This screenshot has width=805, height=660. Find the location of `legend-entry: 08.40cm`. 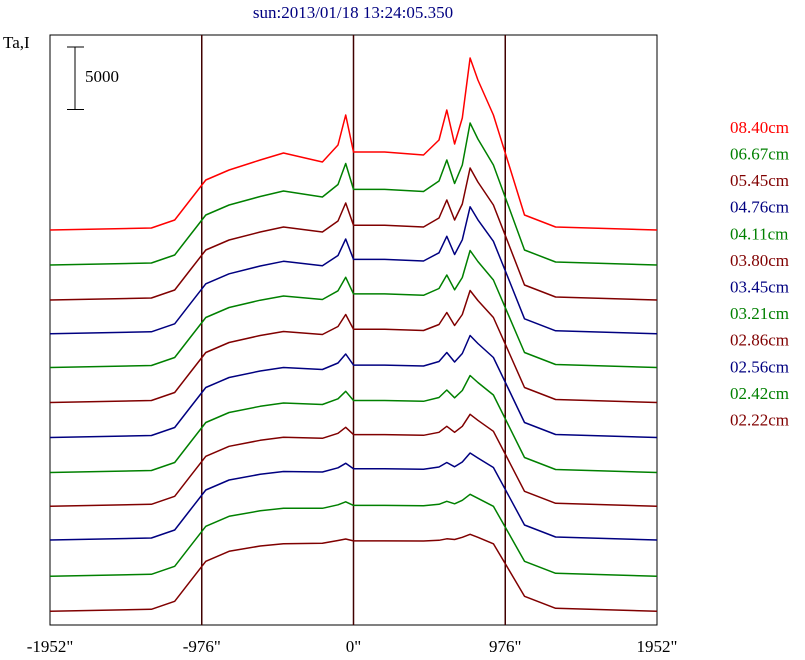

legend-entry: 08.40cm is located at coordinates (759, 127).